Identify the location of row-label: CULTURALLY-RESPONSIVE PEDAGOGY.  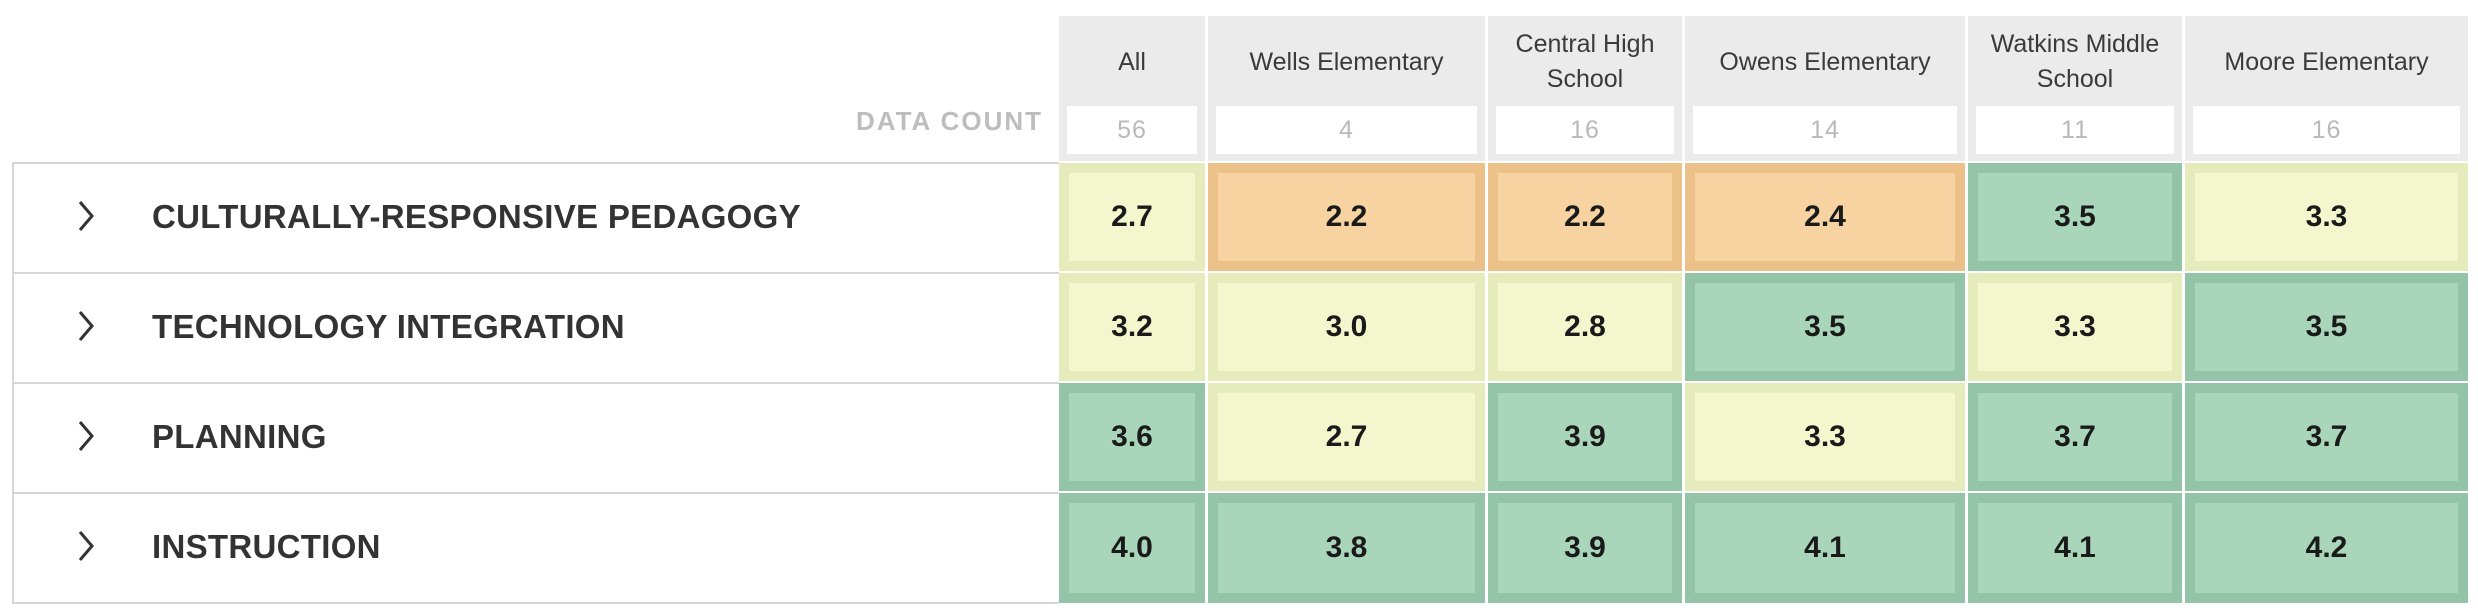
(476, 216).